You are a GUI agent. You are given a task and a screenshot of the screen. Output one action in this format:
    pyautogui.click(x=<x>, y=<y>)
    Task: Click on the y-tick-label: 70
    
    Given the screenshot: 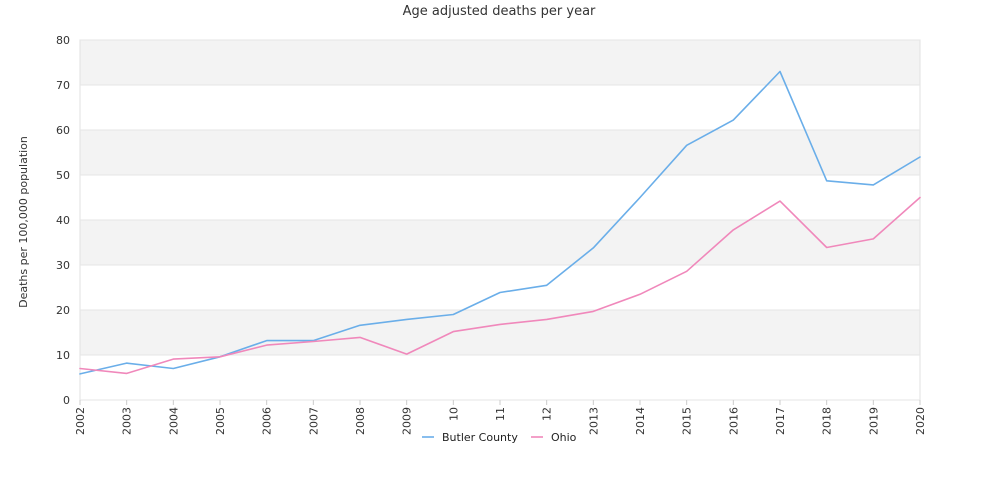 What is the action you would take?
    pyautogui.click(x=63, y=85)
    